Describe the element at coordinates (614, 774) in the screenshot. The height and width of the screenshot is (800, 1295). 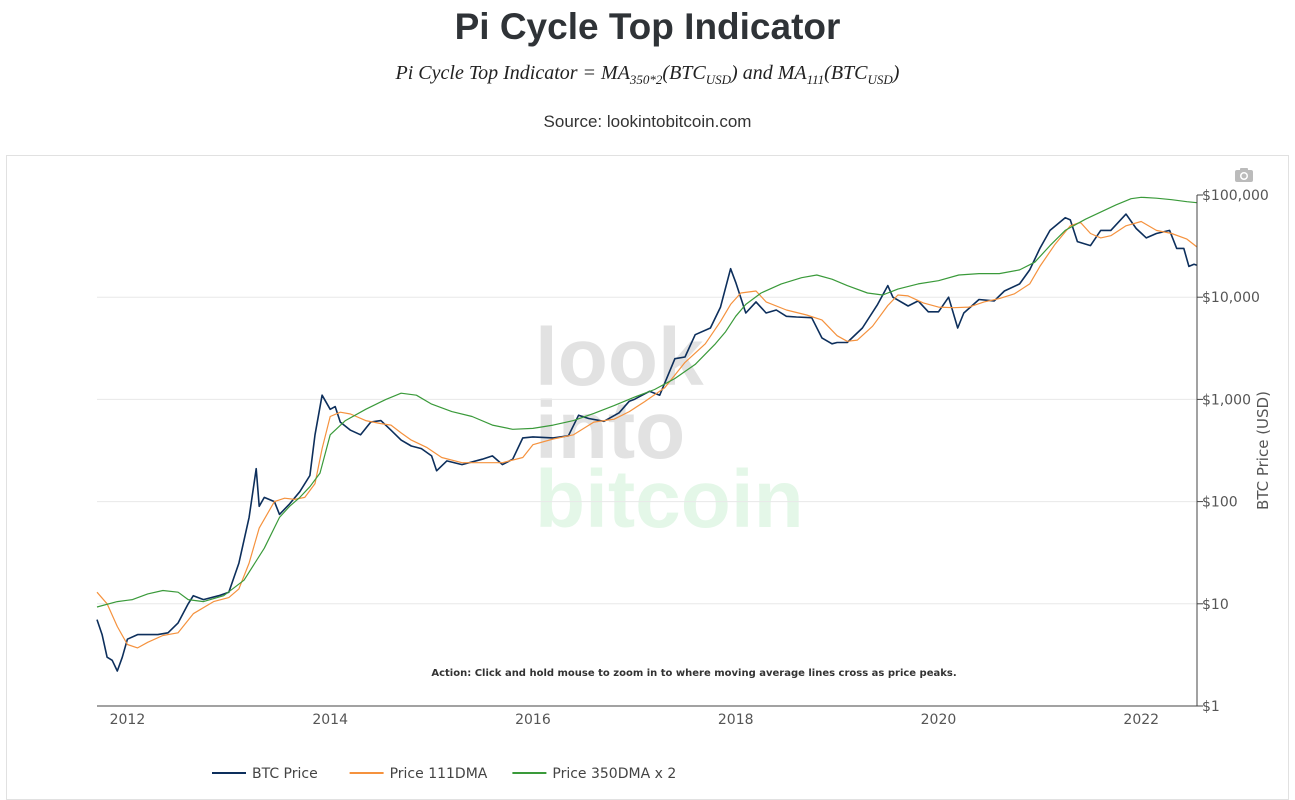
I see `legend-label: Price 350DMA x 2` at that location.